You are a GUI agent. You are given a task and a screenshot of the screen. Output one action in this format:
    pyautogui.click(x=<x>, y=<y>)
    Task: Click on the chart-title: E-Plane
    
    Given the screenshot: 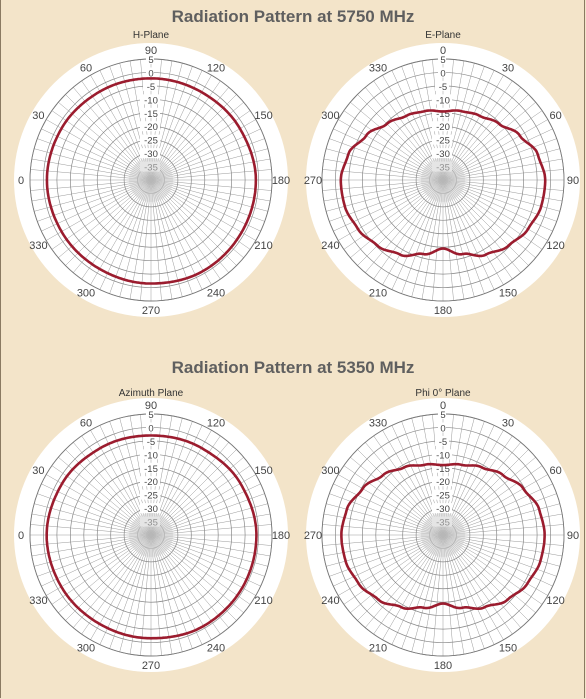 What is the action you would take?
    pyautogui.click(x=443, y=35)
    